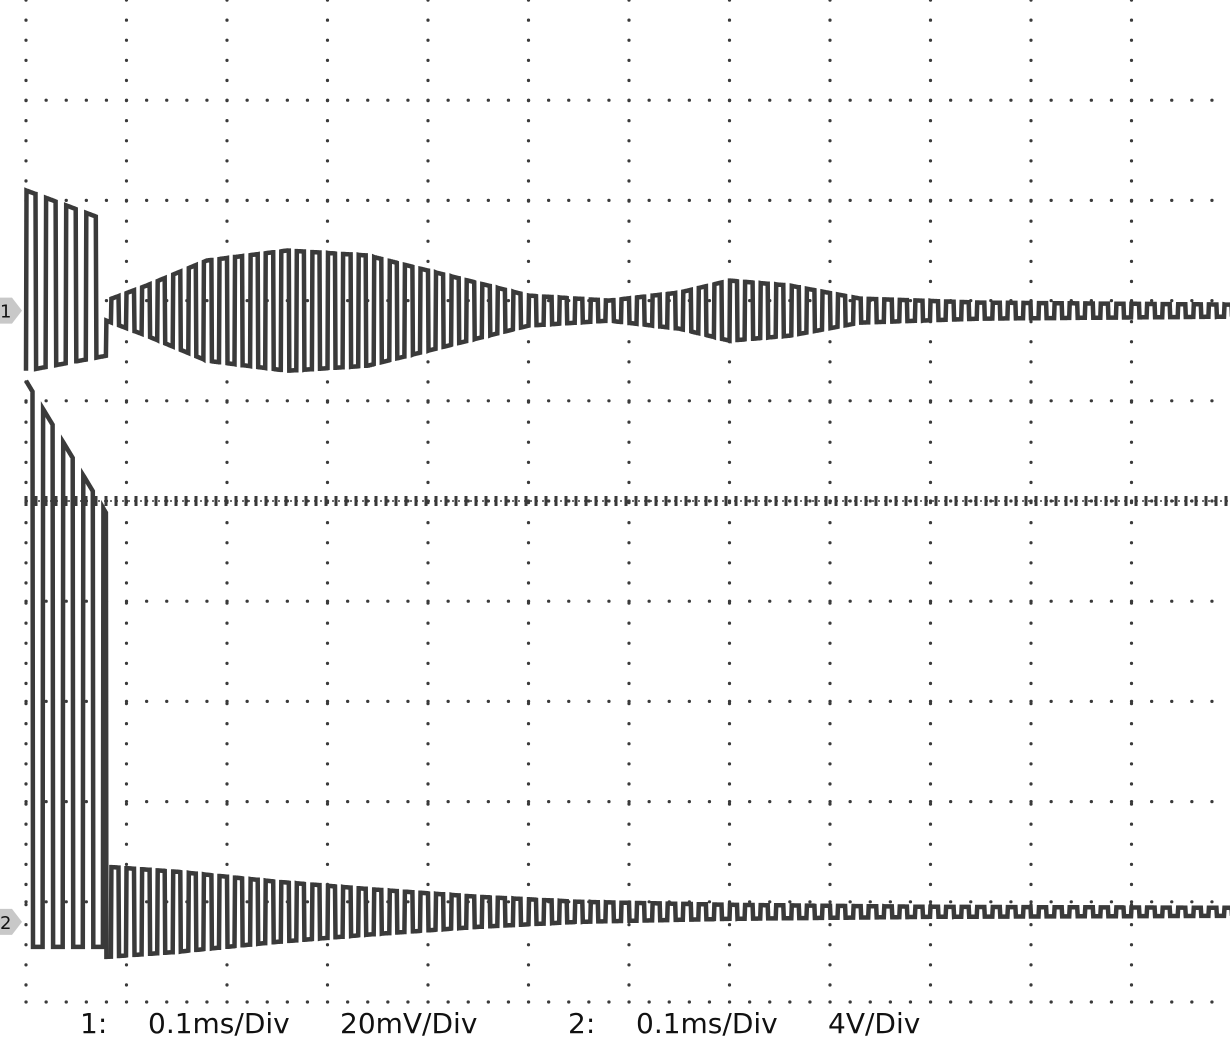 Image resolution: width=1230 pixels, height=1045 pixels. Describe the element at coordinates (582, 1023) in the screenshot. I see `ch2-label: 2:` at that location.